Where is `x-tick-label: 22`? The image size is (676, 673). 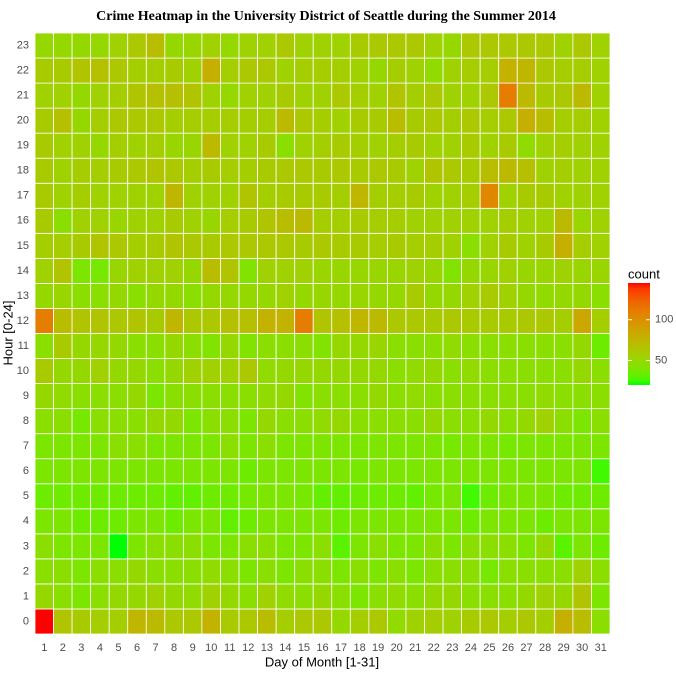
x-tick-label: 22 is located at coordinates (434, 648).